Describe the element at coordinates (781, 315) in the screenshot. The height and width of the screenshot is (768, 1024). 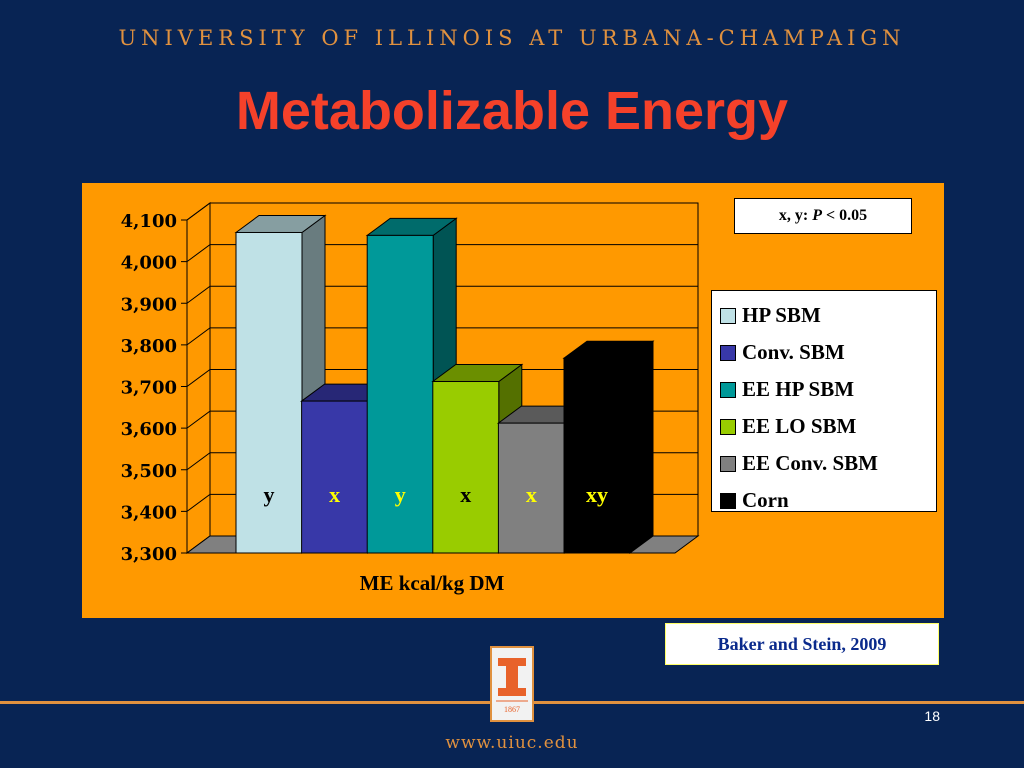
I see `legend-label: HP SBM` at that location.